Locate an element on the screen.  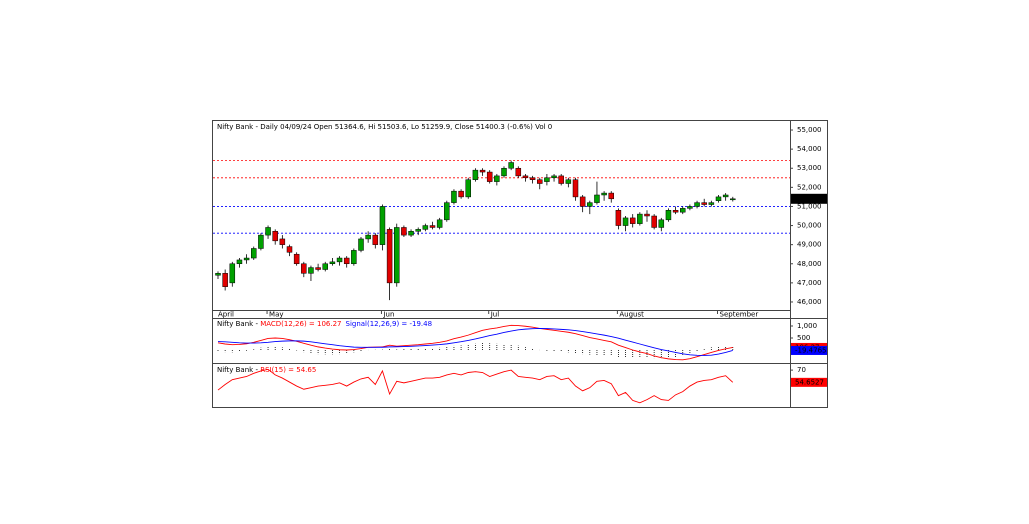
y-tick-label: 500 is located at coordinates (803, 338).